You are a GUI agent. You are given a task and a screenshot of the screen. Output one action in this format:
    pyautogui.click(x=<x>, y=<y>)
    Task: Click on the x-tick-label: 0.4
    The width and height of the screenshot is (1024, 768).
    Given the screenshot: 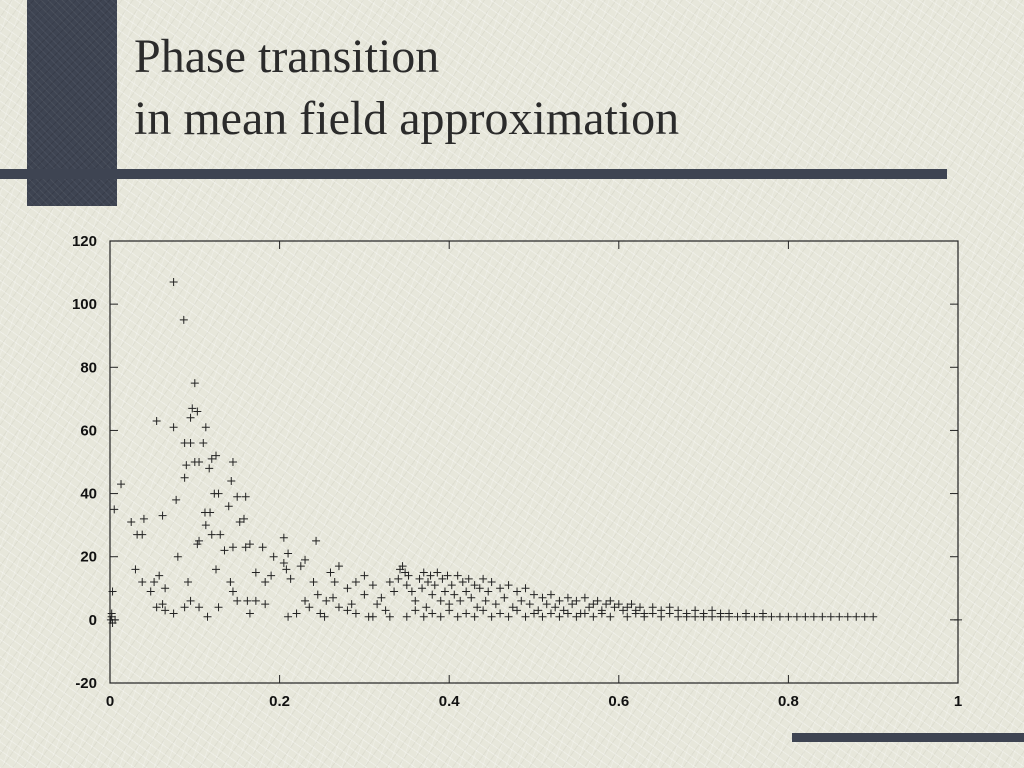 What is the action you would take?
    pyautogui.click(x=450, y=701)
    